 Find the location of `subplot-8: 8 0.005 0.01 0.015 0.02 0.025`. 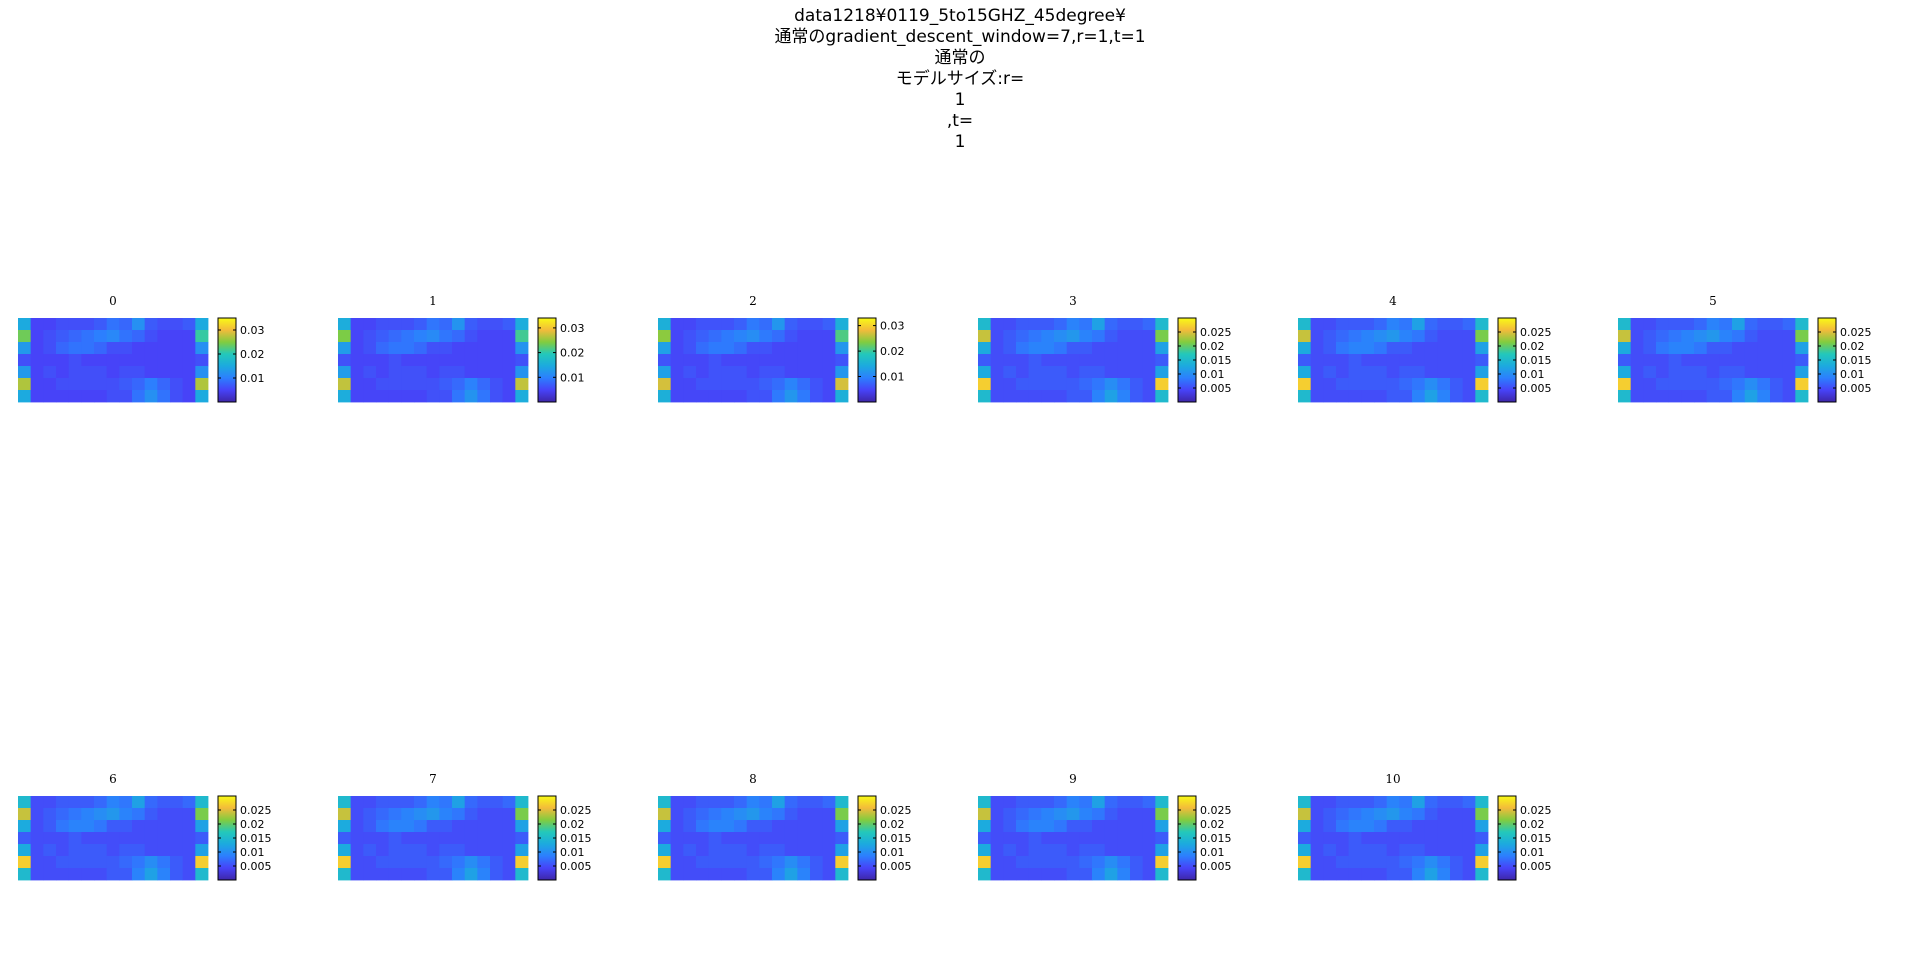

subplot-8: 8 0.005 0.01 0.015 0.02 0.025 is located at coordinates (776, 827).